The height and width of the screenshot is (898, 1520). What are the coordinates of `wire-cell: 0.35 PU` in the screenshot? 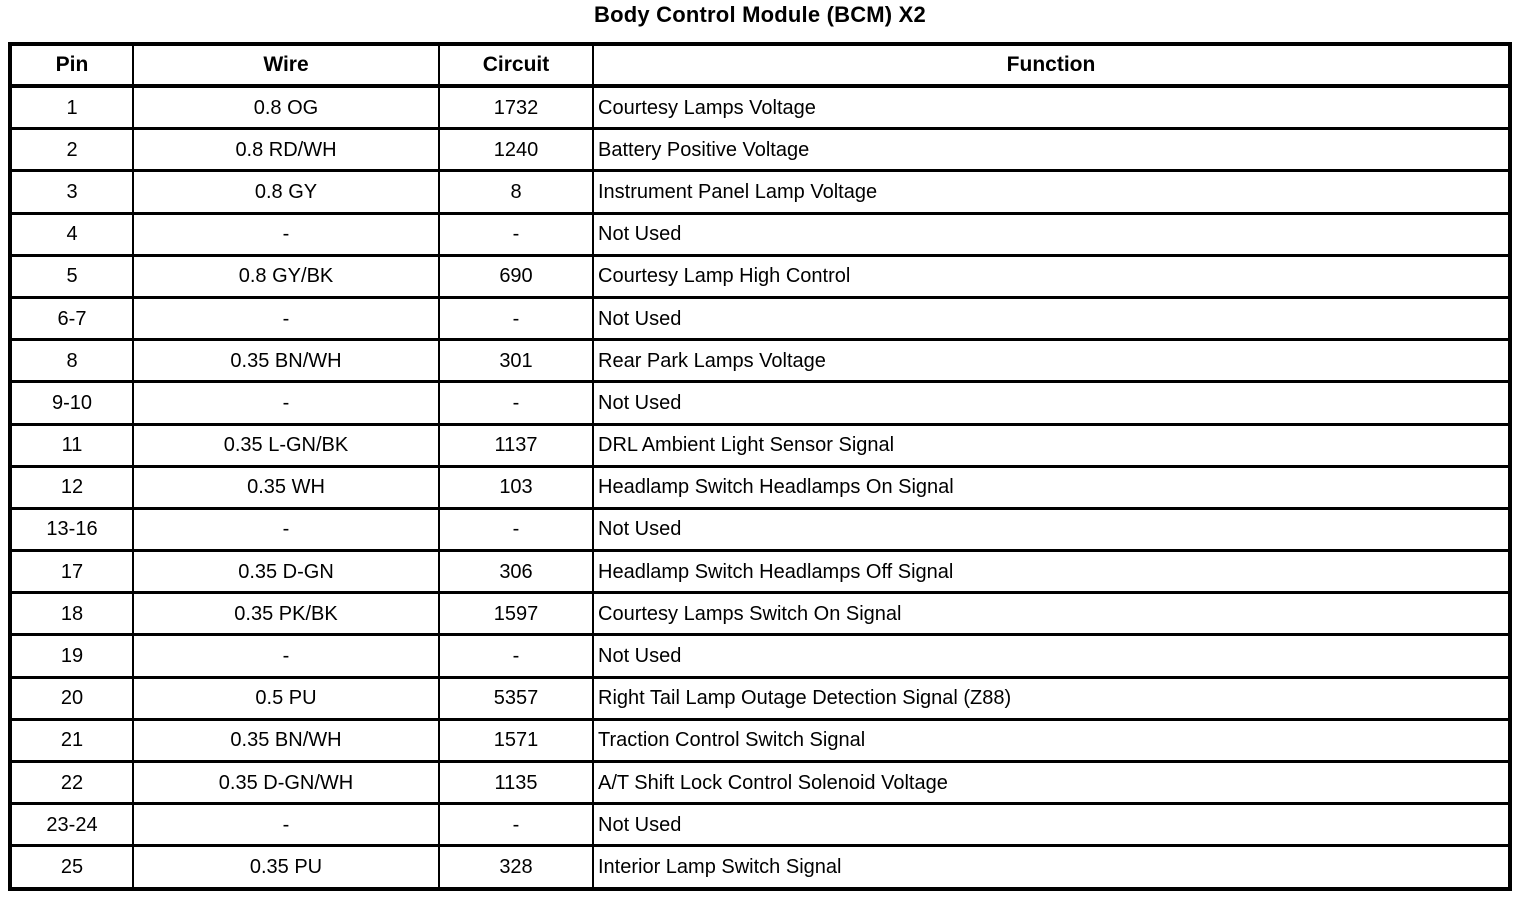 It's located at (286, 867).